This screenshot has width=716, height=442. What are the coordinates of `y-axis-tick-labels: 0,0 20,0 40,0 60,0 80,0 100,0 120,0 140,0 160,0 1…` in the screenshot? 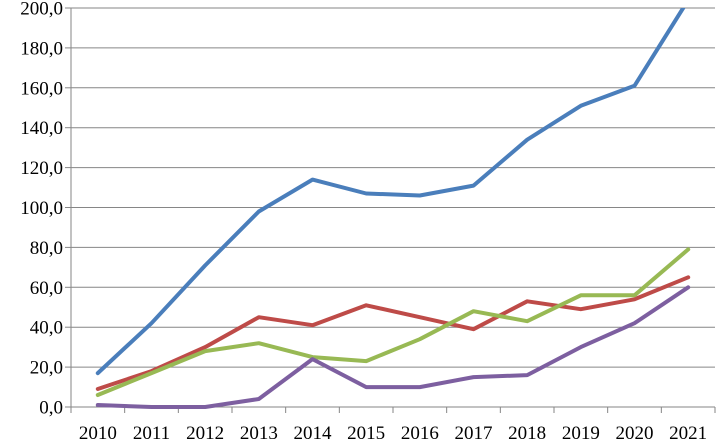 It's located at (41, 209).